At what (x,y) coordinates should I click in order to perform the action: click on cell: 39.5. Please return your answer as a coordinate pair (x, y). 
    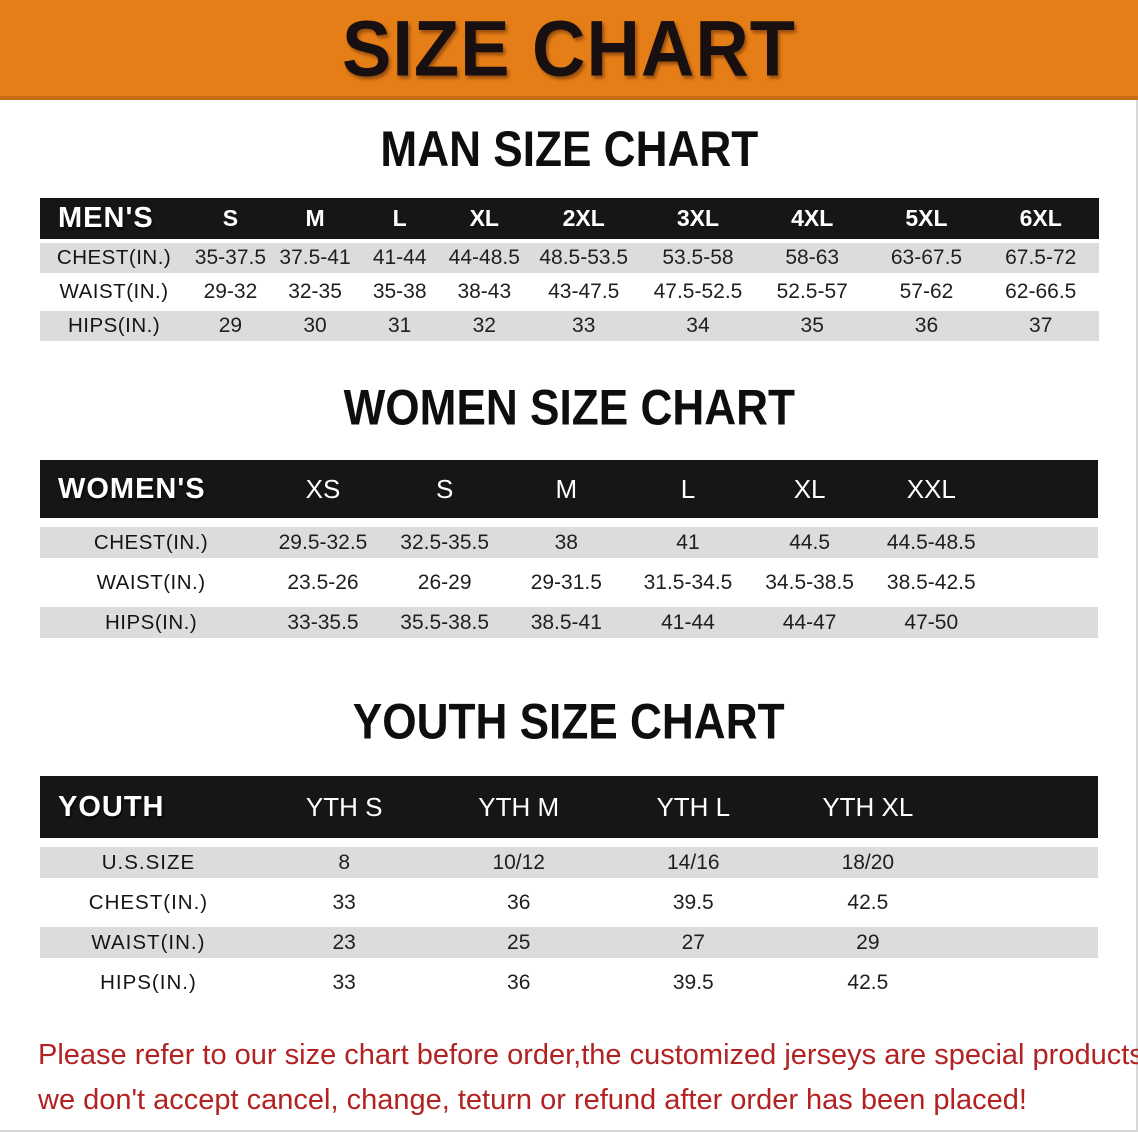
    Looking at the image, I should click on (693, 982).